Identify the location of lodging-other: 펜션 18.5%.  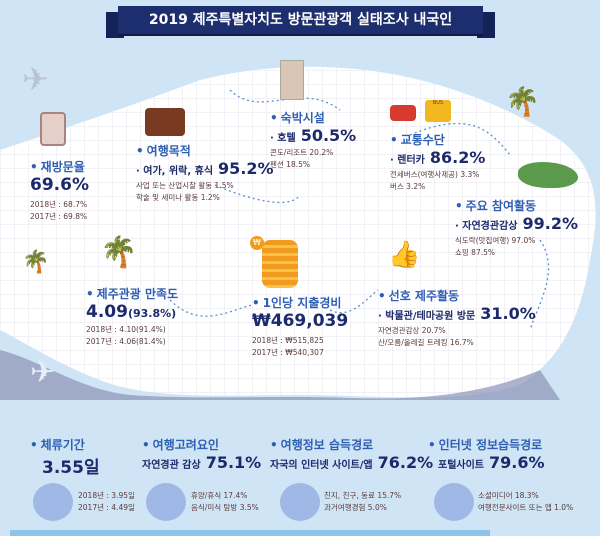
(290, 164).